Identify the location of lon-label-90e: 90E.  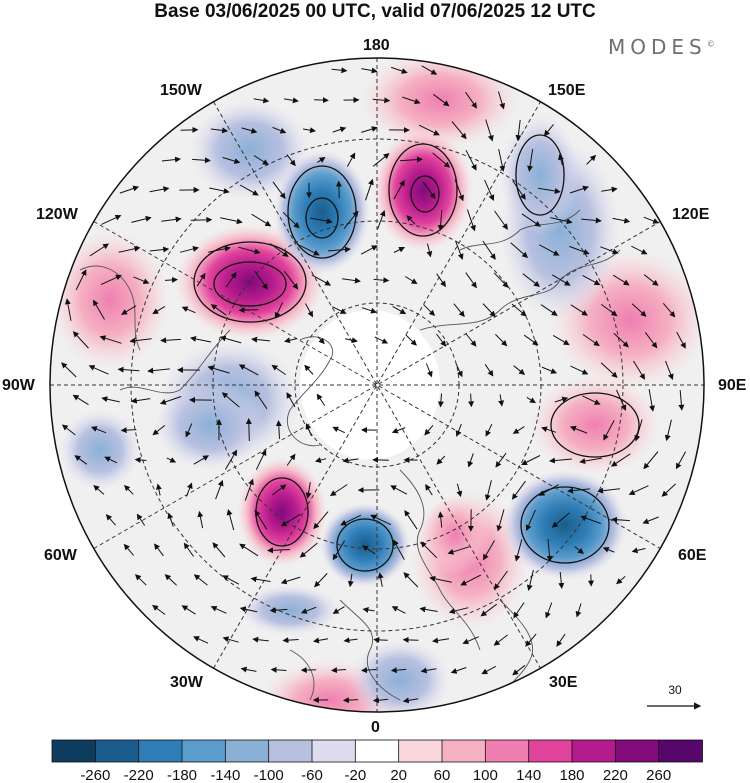
(732, 385).